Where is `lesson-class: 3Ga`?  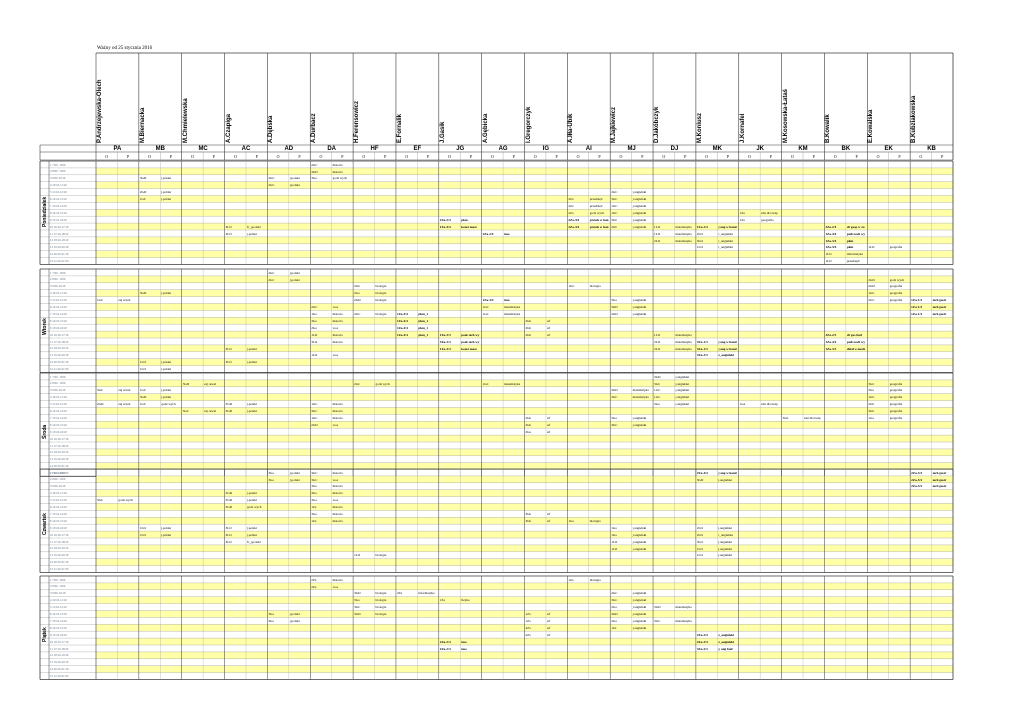
lesson-class: 3Ga is located at coordinates (271, 472).